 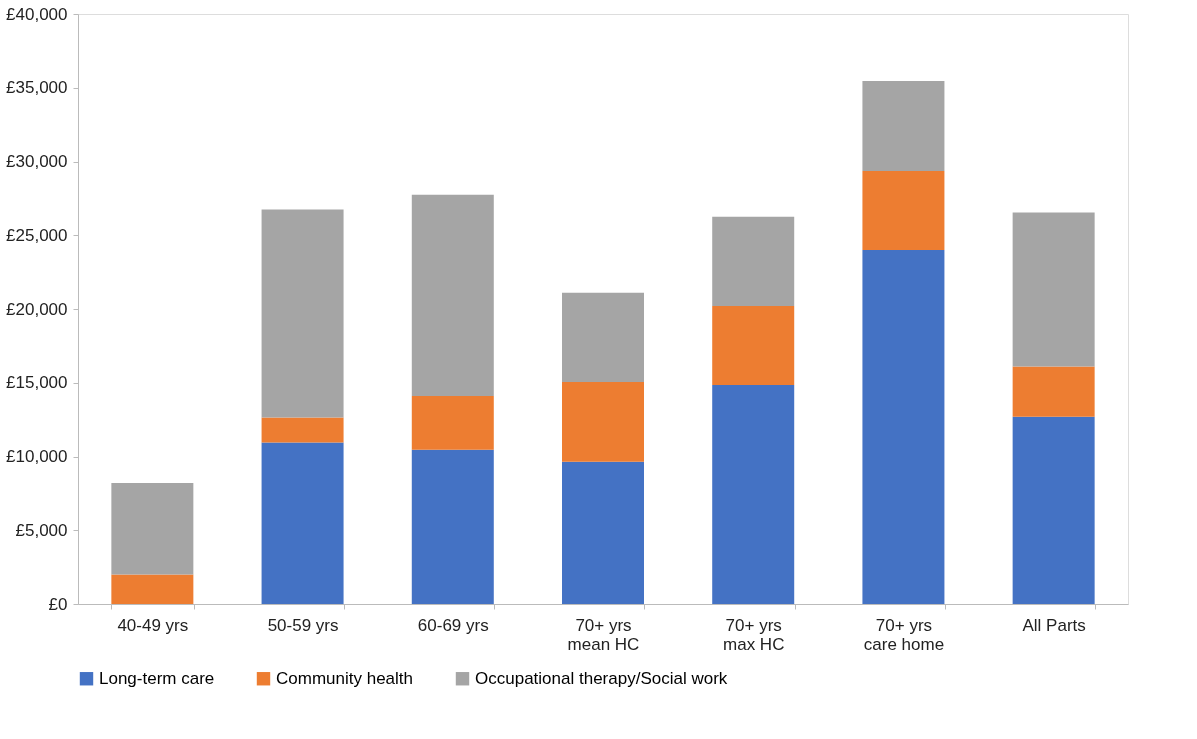 I want to click on y-tick-label: £20,000, so click(x=37, y=309).